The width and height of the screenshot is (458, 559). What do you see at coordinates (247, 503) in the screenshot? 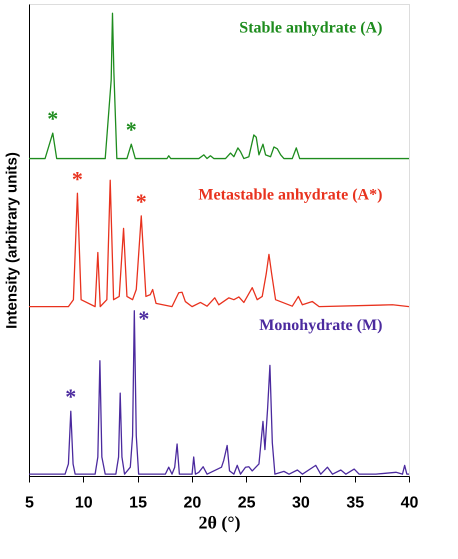
I see `x-tick-label: 25` at bounding box center [247, 503].